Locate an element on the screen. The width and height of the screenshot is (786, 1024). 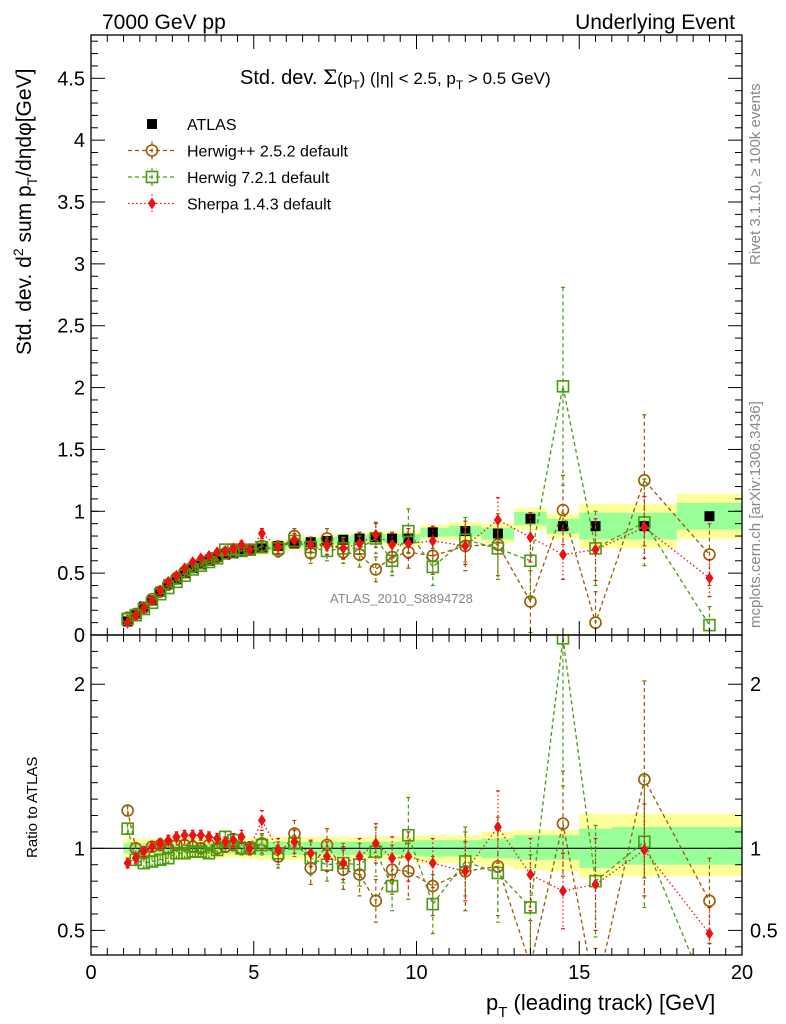
ratio-series-body is located at coordinates (418, 872).